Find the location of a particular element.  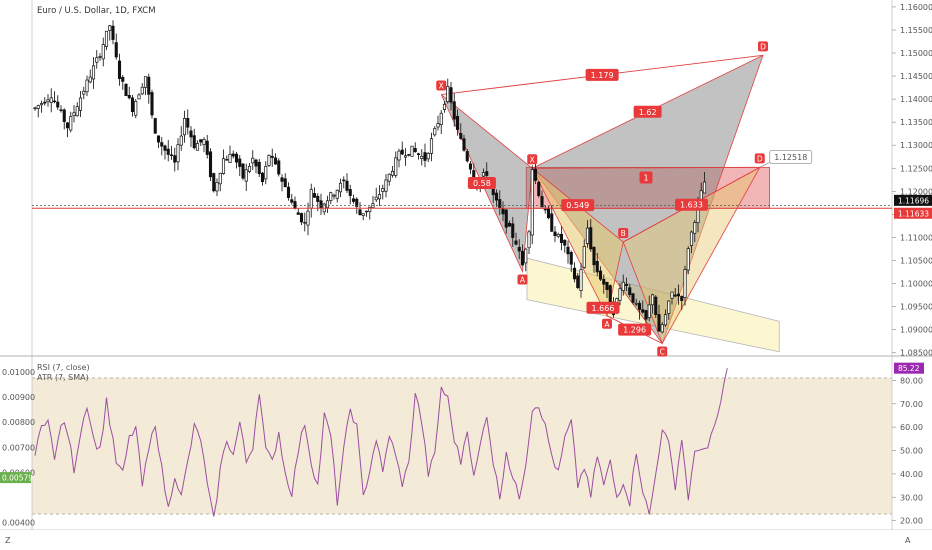

y-tick-label: 1.12000 is located at coordinates (916, 191).